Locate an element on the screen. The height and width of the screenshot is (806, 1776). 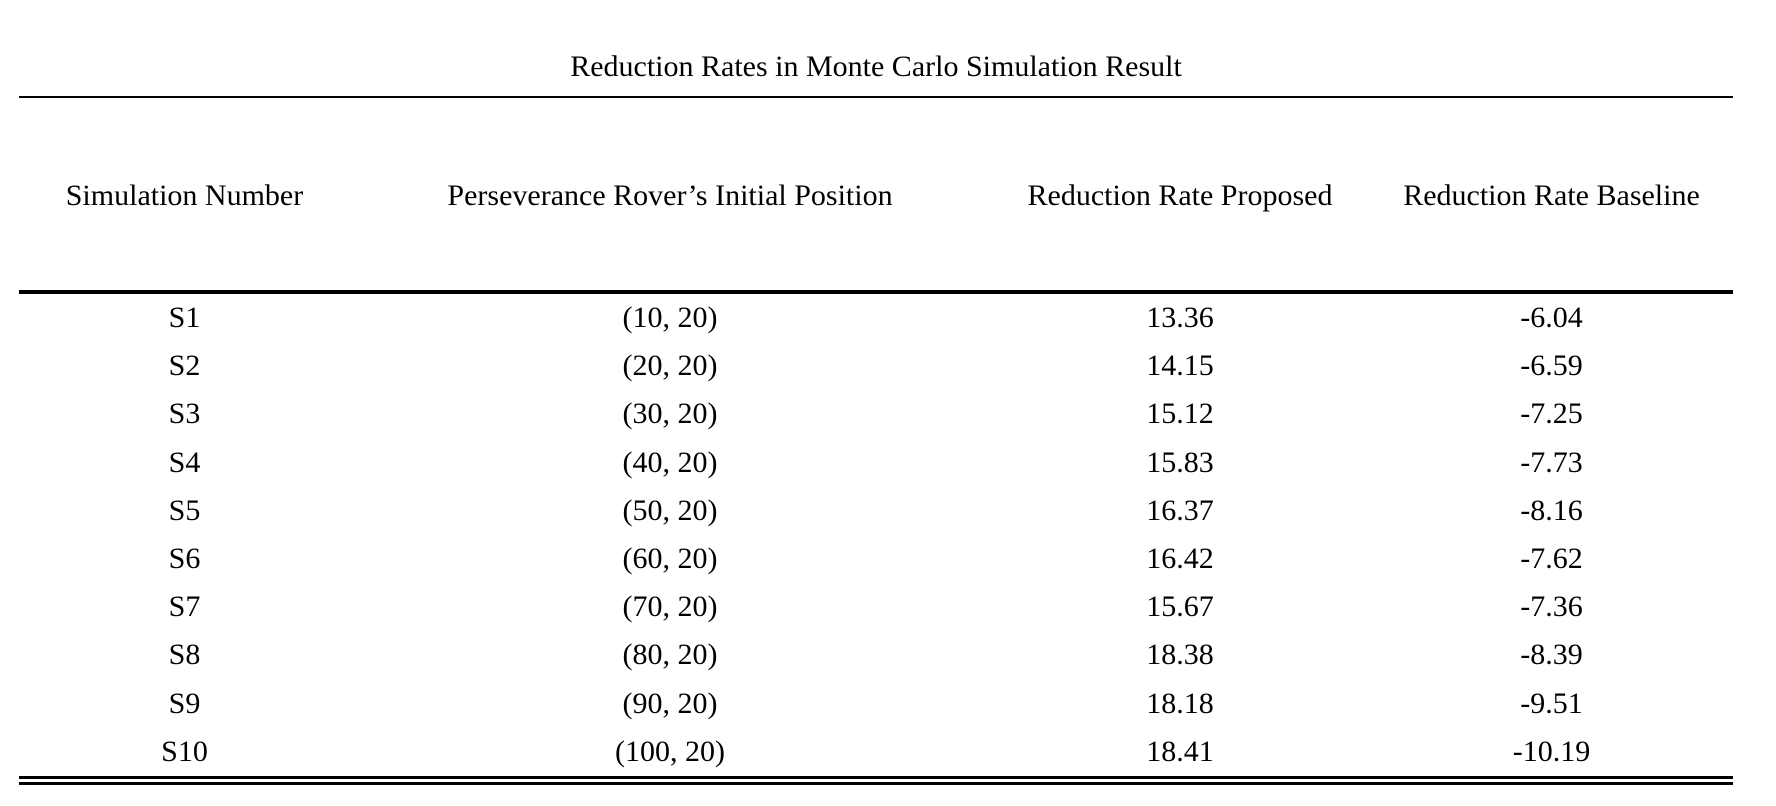
simulation-number-cell: S4 is located at coordinates (184, 462).